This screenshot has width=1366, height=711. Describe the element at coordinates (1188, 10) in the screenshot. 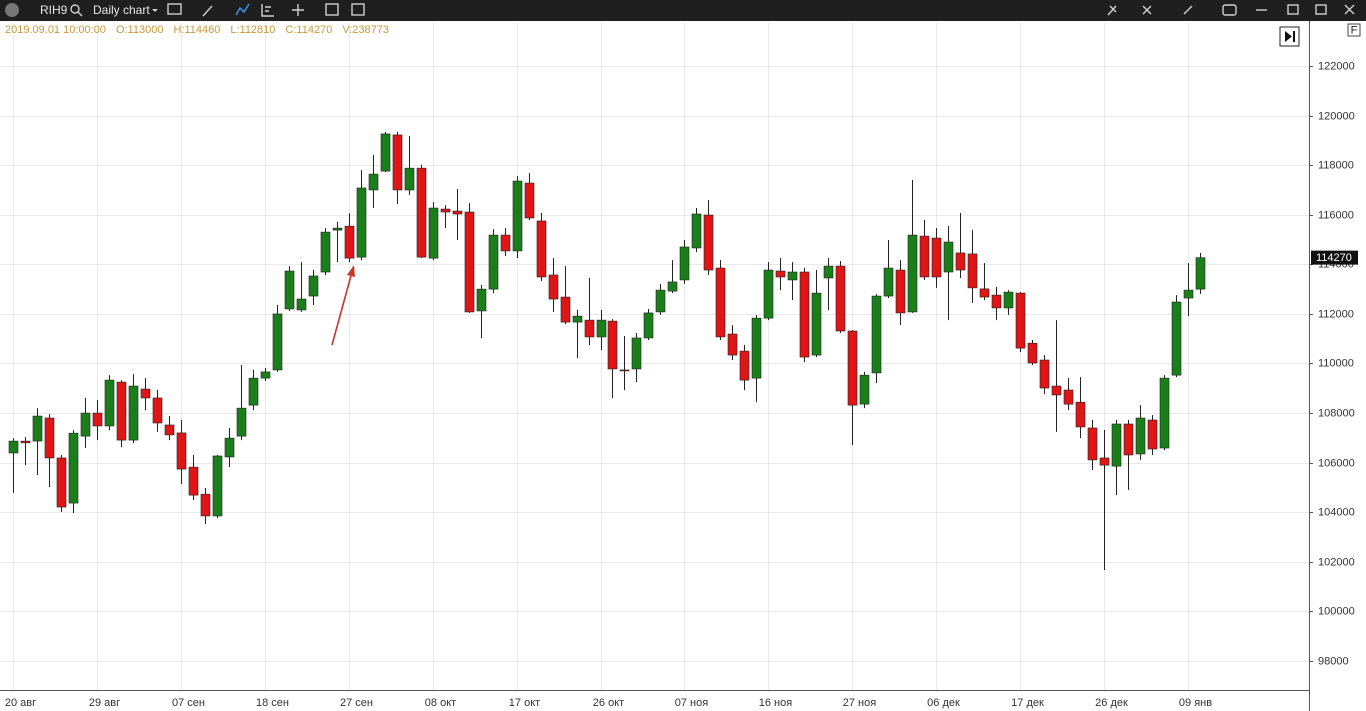

I see `link` at that location.